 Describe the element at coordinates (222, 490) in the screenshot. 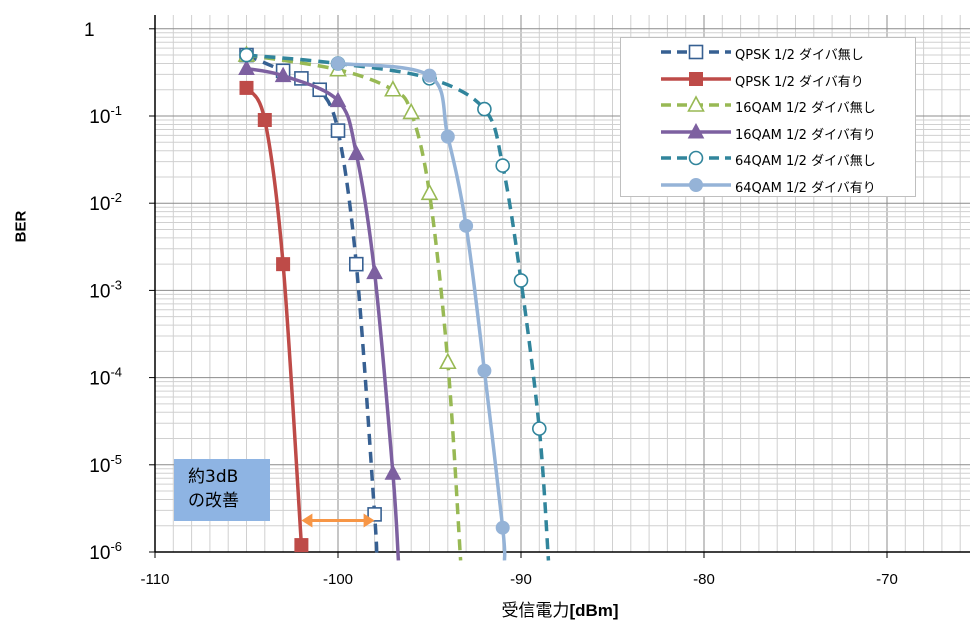

I see `improvement-annotation: 約3dB の改善` at that location.